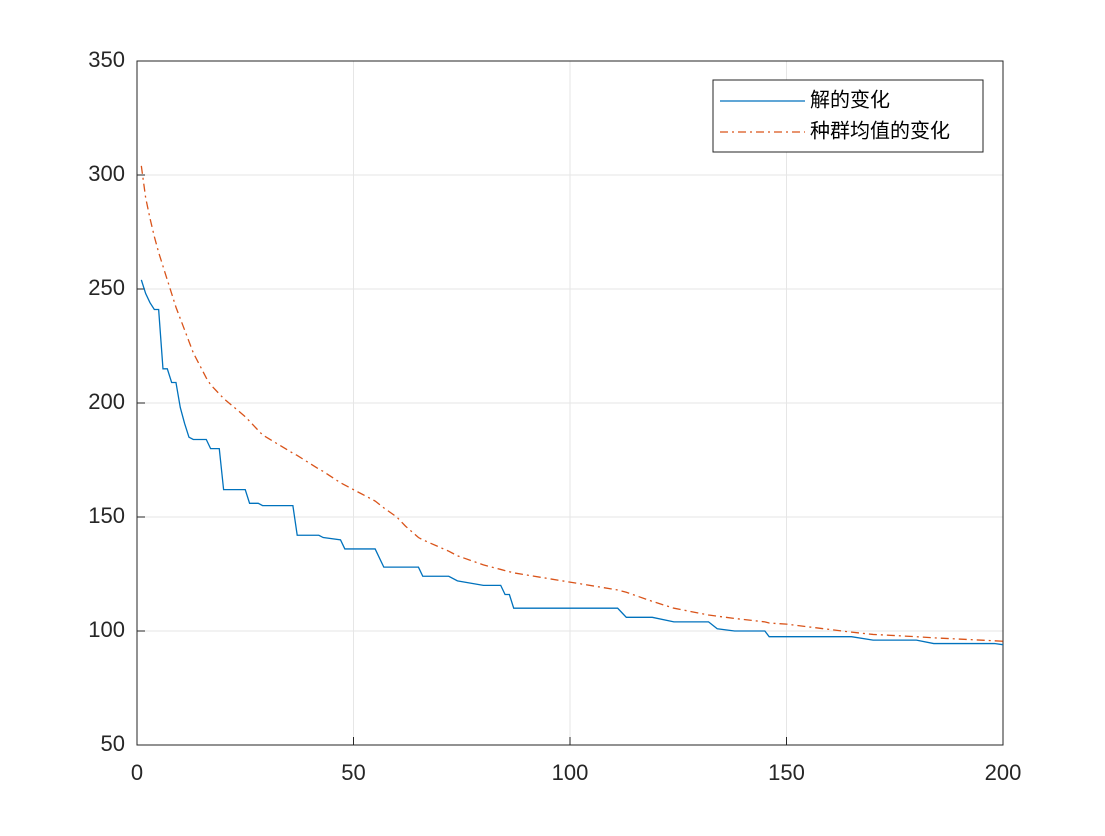  I want to click on x-tick-label: 0, so click(137, 772).